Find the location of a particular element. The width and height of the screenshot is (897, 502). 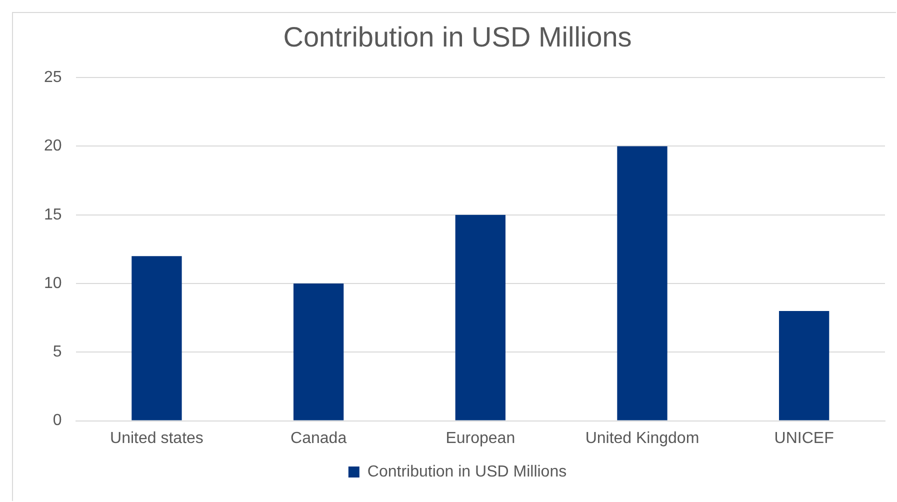

y-tick-label: 0 is located at coordinates (57, 421).